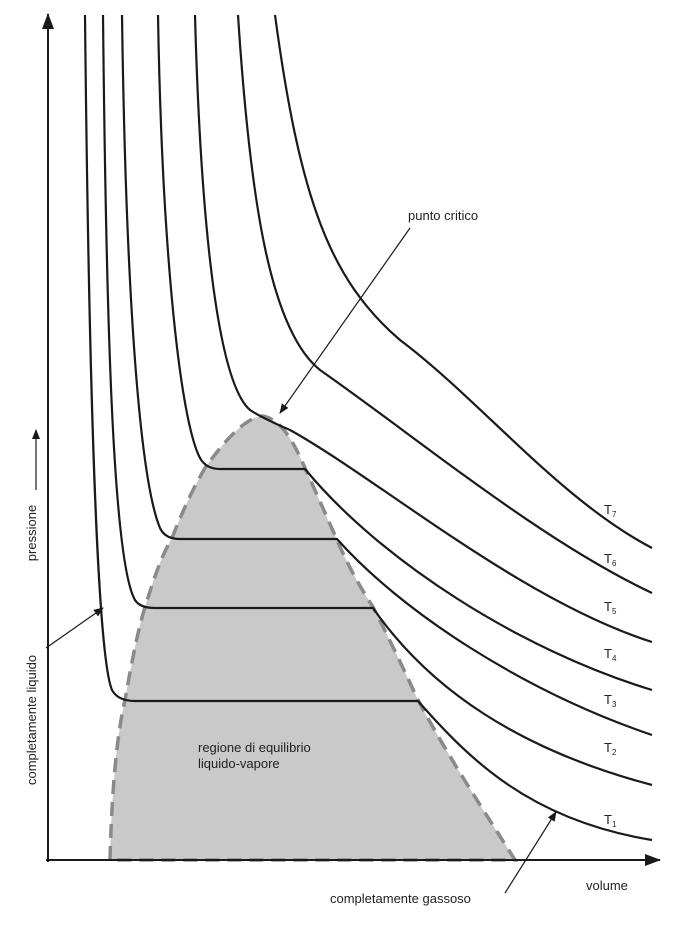 Image resolution: width=700 pixels, height=938 pixels. Describe the element at coordinates (614, 563) in the screenshot. I see `subscript: 6` at that location.